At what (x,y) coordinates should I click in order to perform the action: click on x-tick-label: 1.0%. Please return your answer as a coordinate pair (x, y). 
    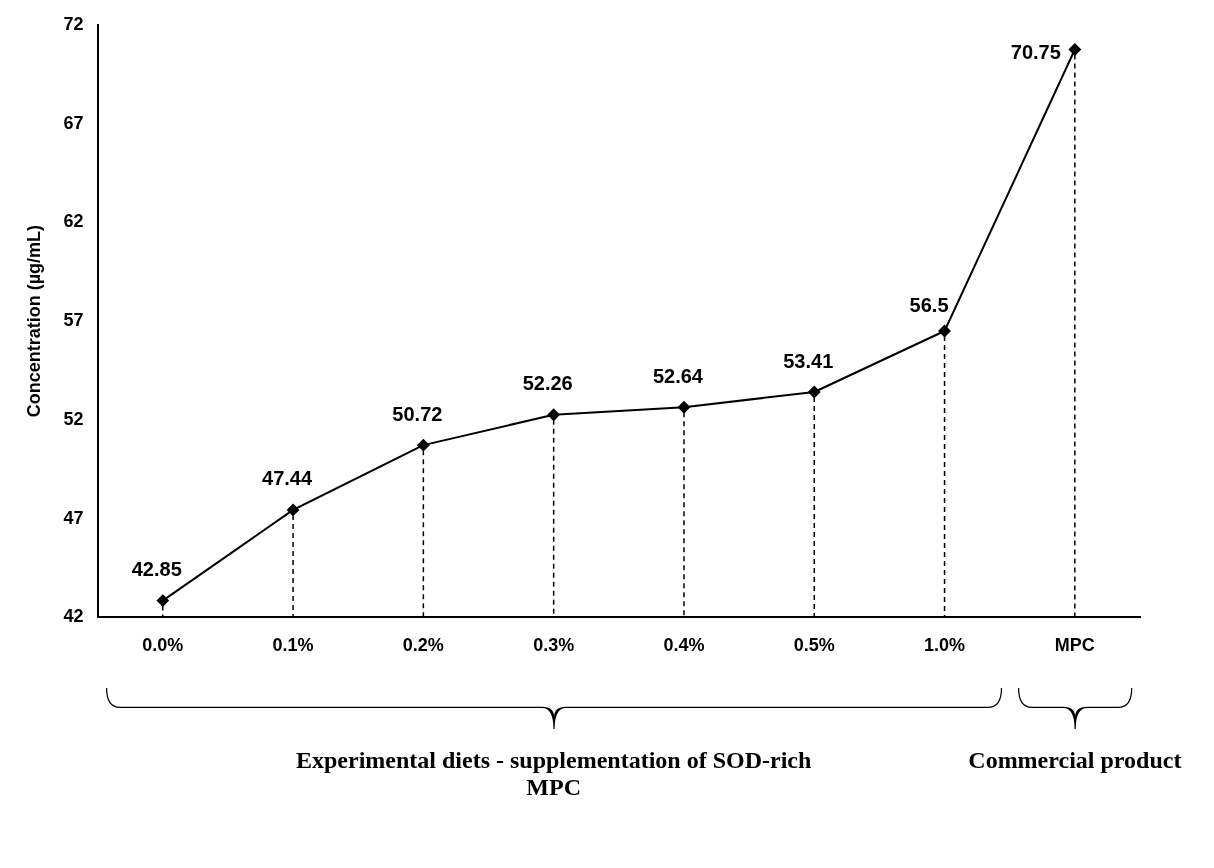
    Looking at the image, I should click on (945, 645).